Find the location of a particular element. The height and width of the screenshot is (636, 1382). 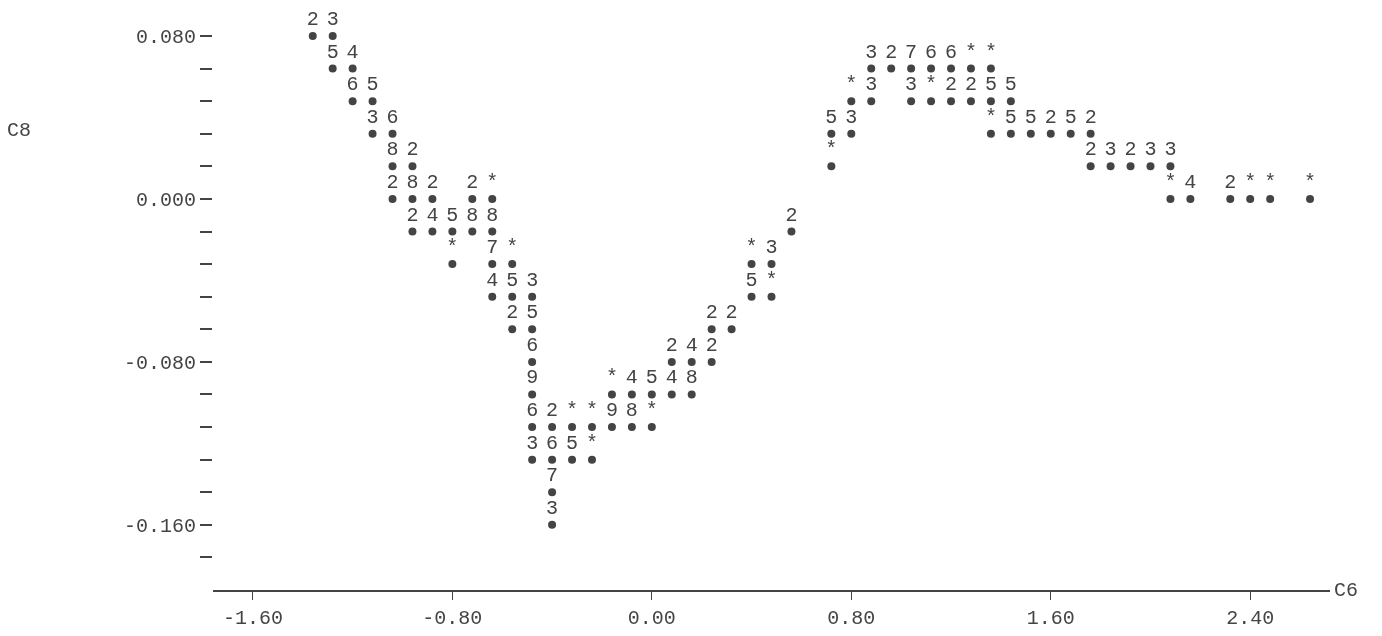

x-tick-label: 0.00 is located at coordinates (651, 618).